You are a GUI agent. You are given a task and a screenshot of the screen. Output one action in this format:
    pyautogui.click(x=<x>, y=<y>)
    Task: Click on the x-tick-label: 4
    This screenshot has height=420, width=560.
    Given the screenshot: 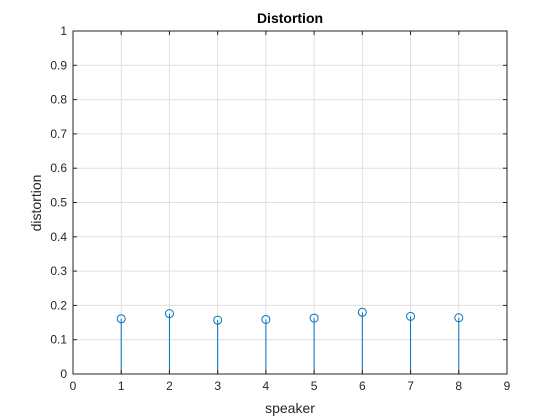 What is the action you would take?
    pyautogui.click(x=266, y=386)
    